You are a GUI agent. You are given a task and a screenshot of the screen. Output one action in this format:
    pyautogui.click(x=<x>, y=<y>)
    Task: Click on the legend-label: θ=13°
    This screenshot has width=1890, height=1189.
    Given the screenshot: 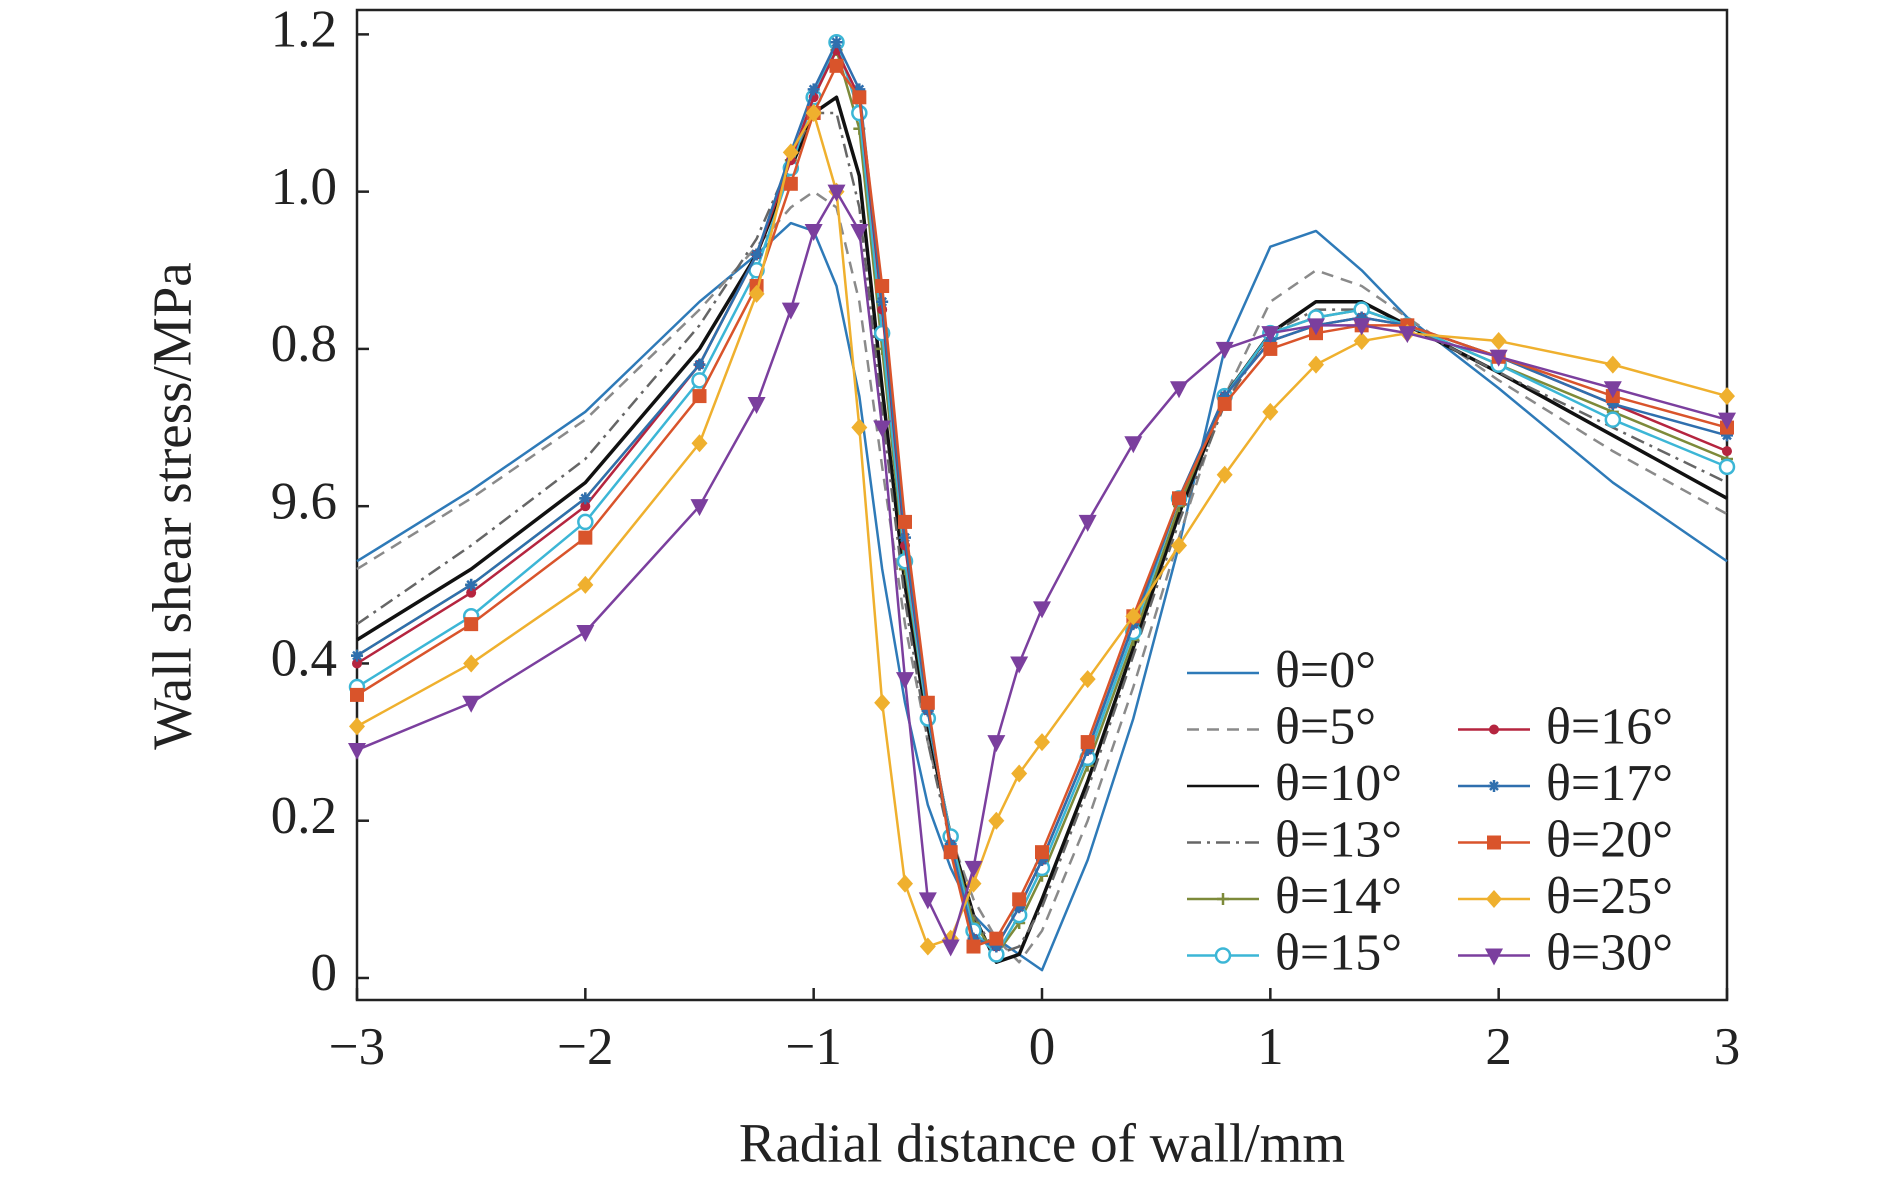 What is the action you would take?
    pyautogui.click(x=1338, y=839)
    